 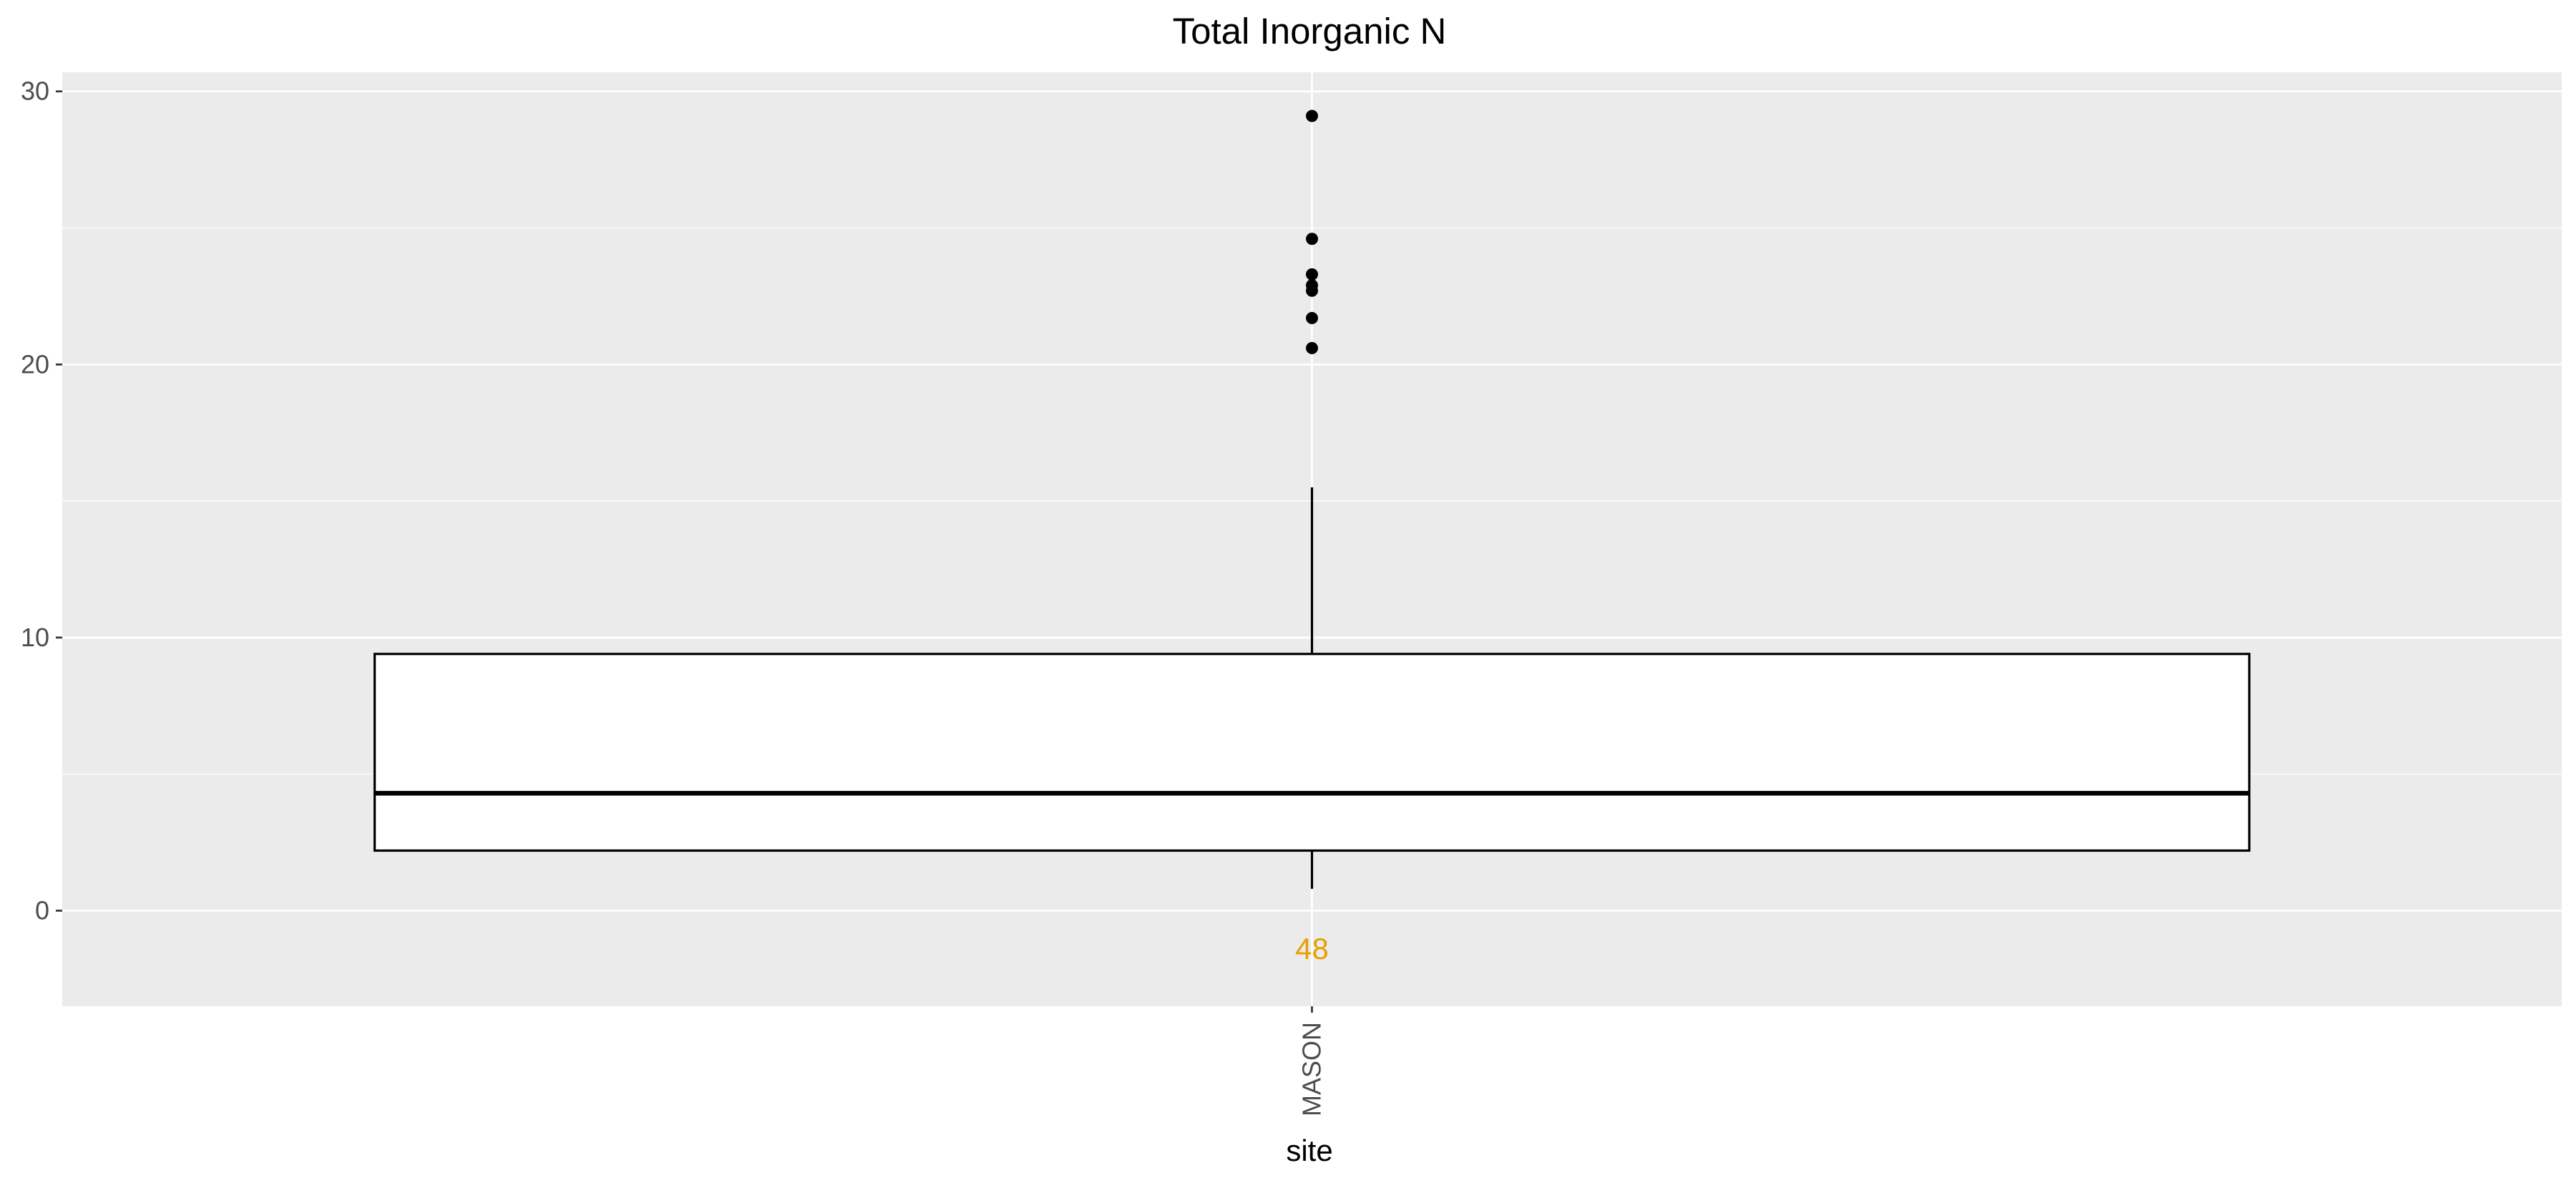 I want to click on chart-title: Total Inorganic N, so click(x=1310, y=31).